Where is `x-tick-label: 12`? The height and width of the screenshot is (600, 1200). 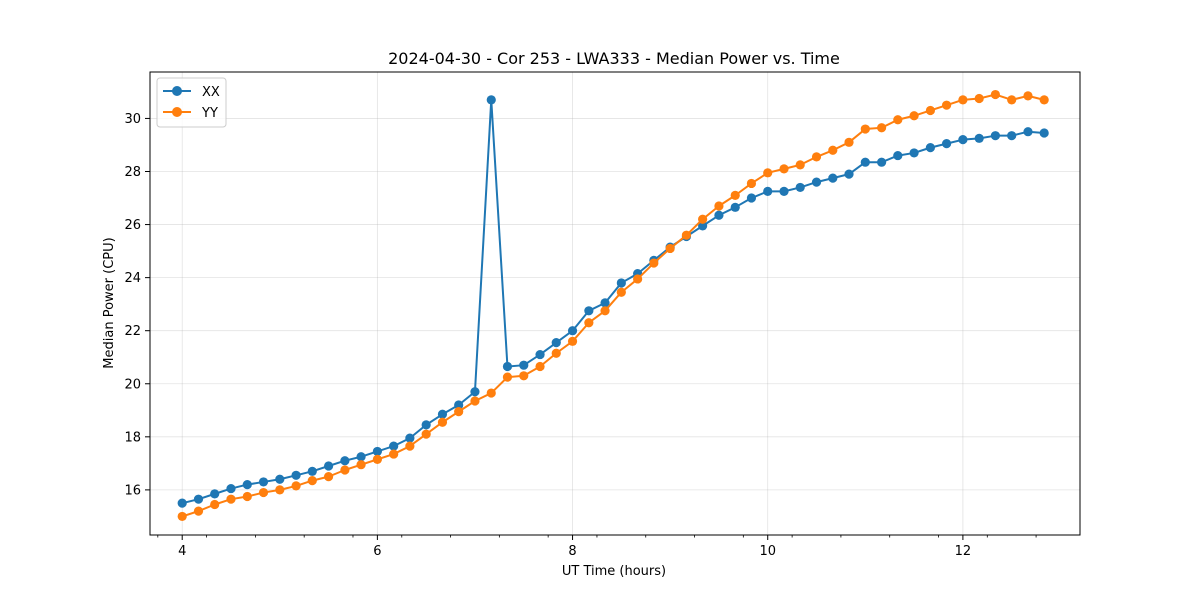 x-tick-label: 12 is located at coordinates (963, 551).